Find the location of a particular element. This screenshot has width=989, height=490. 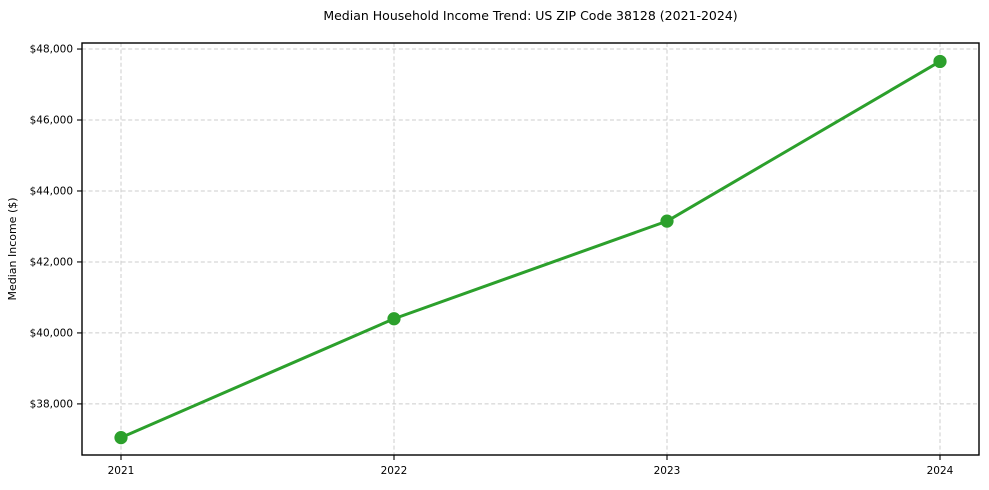

y-tick-label: $40,000 is located at coordinates (51, 334).